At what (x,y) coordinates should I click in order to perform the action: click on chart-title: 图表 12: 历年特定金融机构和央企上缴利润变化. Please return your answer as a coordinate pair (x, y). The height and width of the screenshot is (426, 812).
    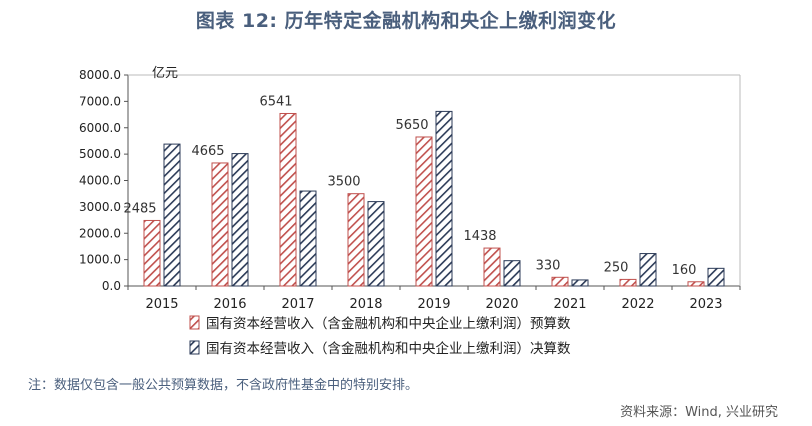
    Looking at the image, I should click on (406, 21).